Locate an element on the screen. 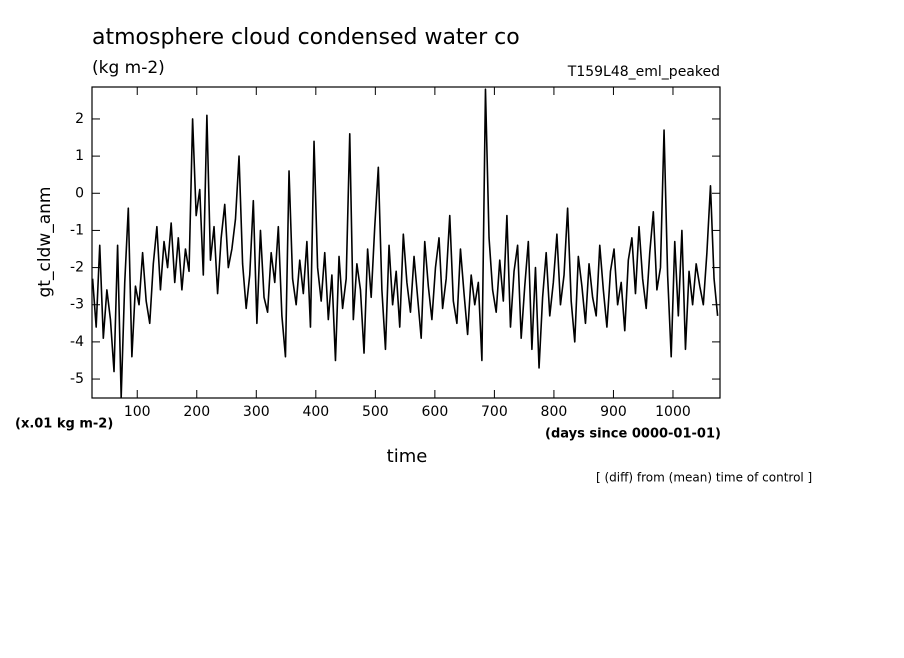  x-tick-label: 300 is located at coordinates (256, 412).